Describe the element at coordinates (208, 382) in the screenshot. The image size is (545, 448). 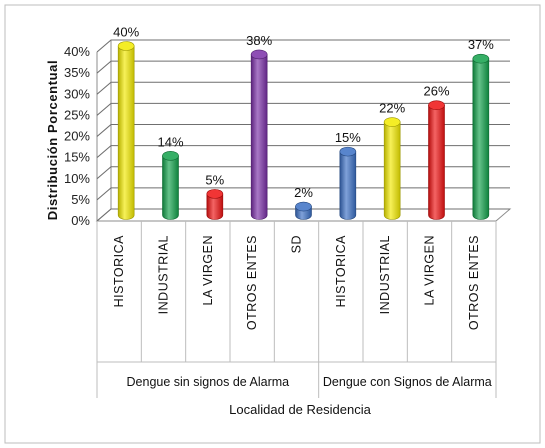
I see `group-label: Dengue sin signos de Alarma` at that location.